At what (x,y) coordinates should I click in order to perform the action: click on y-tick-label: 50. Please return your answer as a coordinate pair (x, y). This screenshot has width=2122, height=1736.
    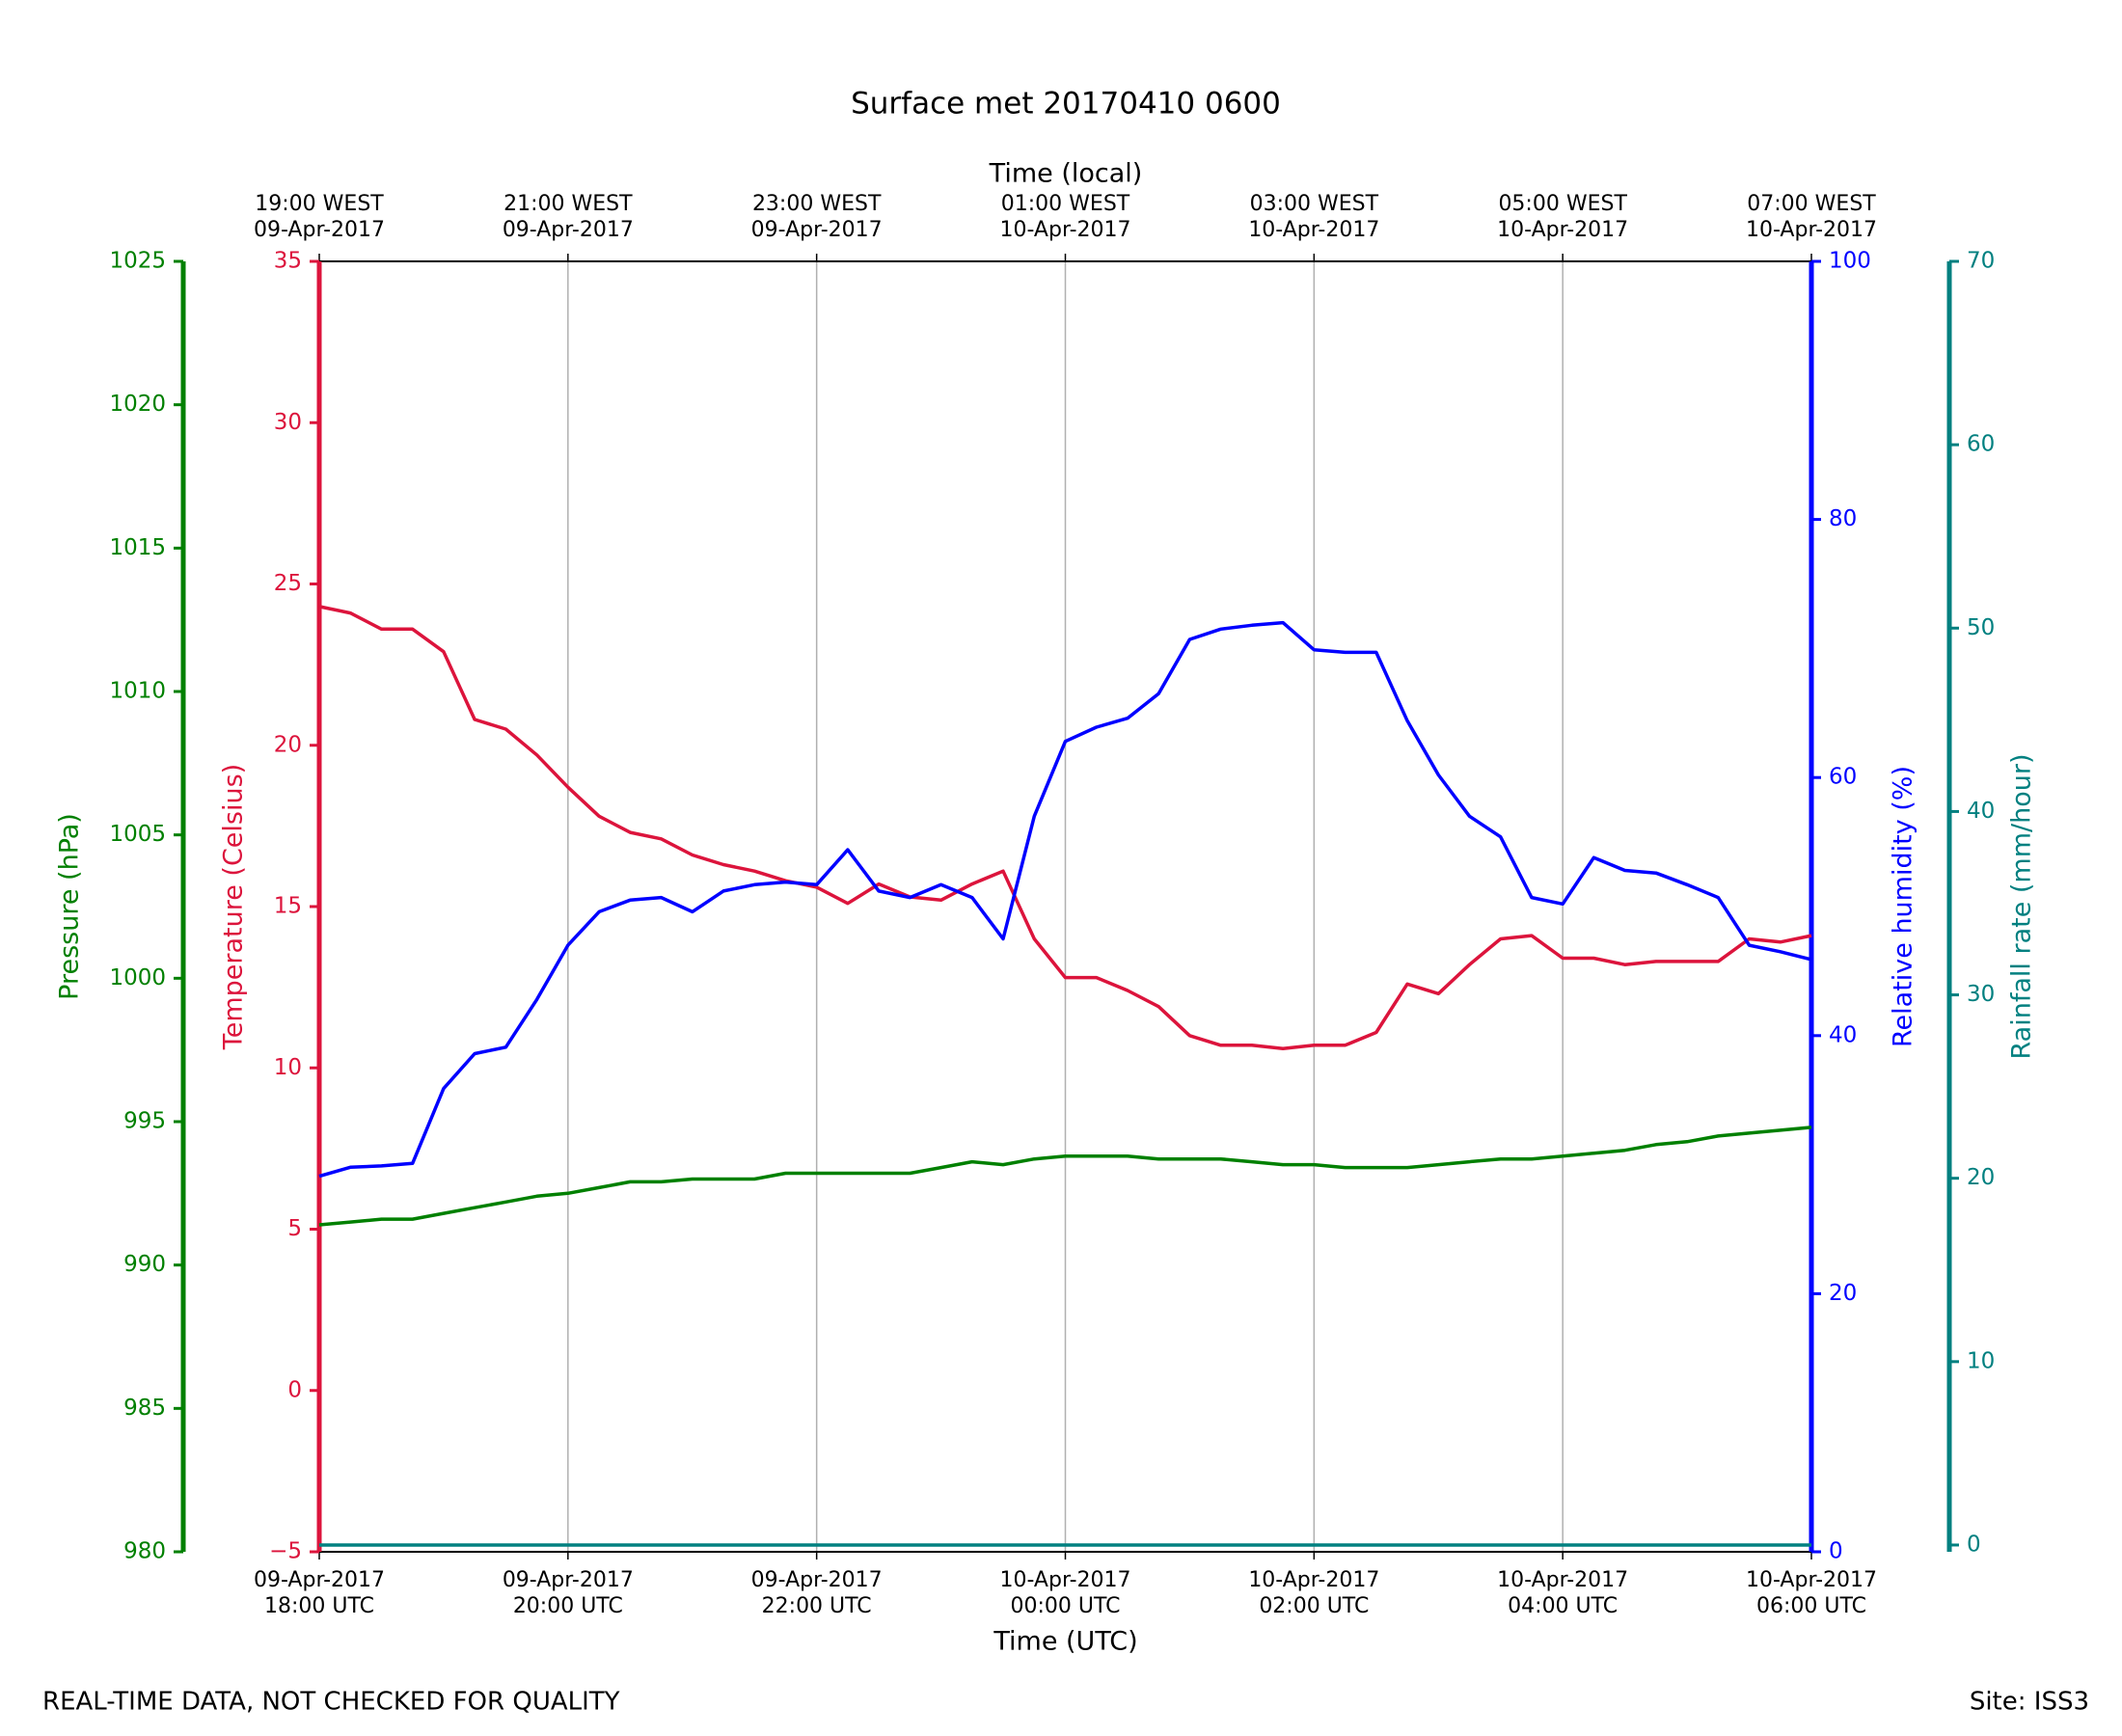
    Looking at the image, I should click on (1981, 627).